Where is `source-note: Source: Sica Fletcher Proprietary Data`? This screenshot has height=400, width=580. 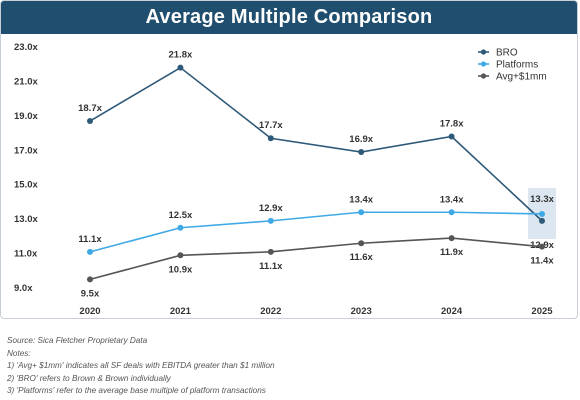 source-note: Source: Sica Fletcher Proprietary Data is located at coordinates (77, 340).